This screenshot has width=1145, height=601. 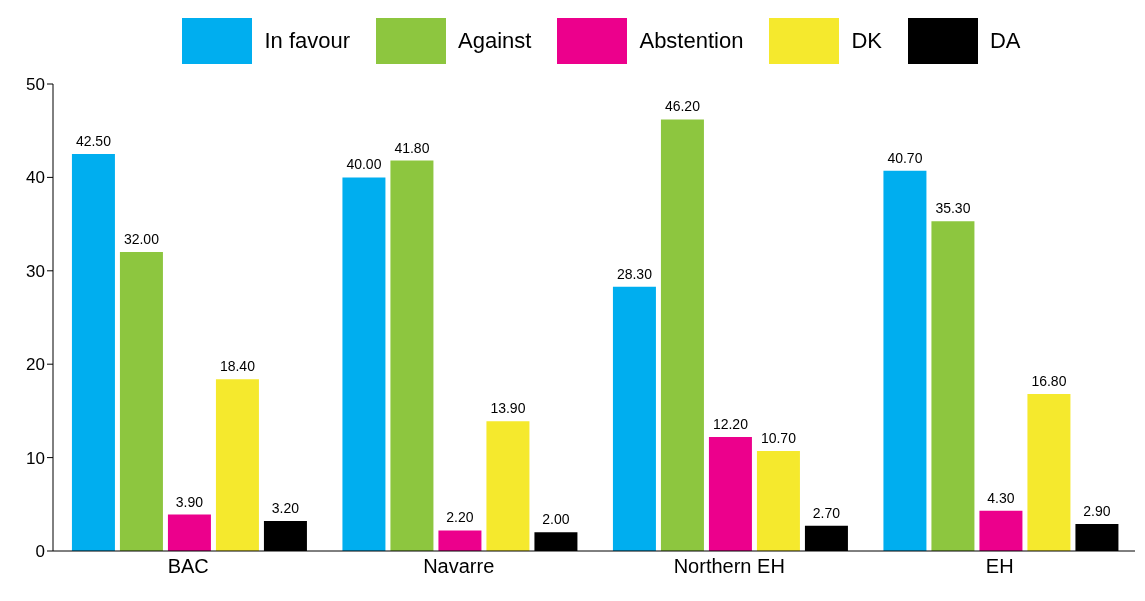 I want to click on y-tick-label: 30, so click(x=35, y=271).